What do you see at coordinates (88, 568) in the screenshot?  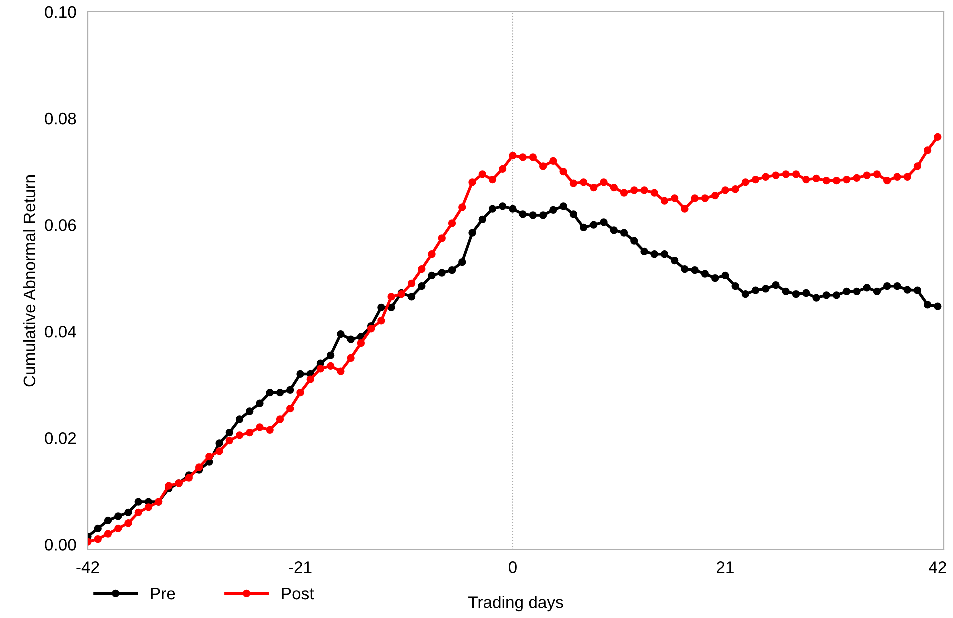 I see `x-tick-label: -42` at bounding box center [88, 568].